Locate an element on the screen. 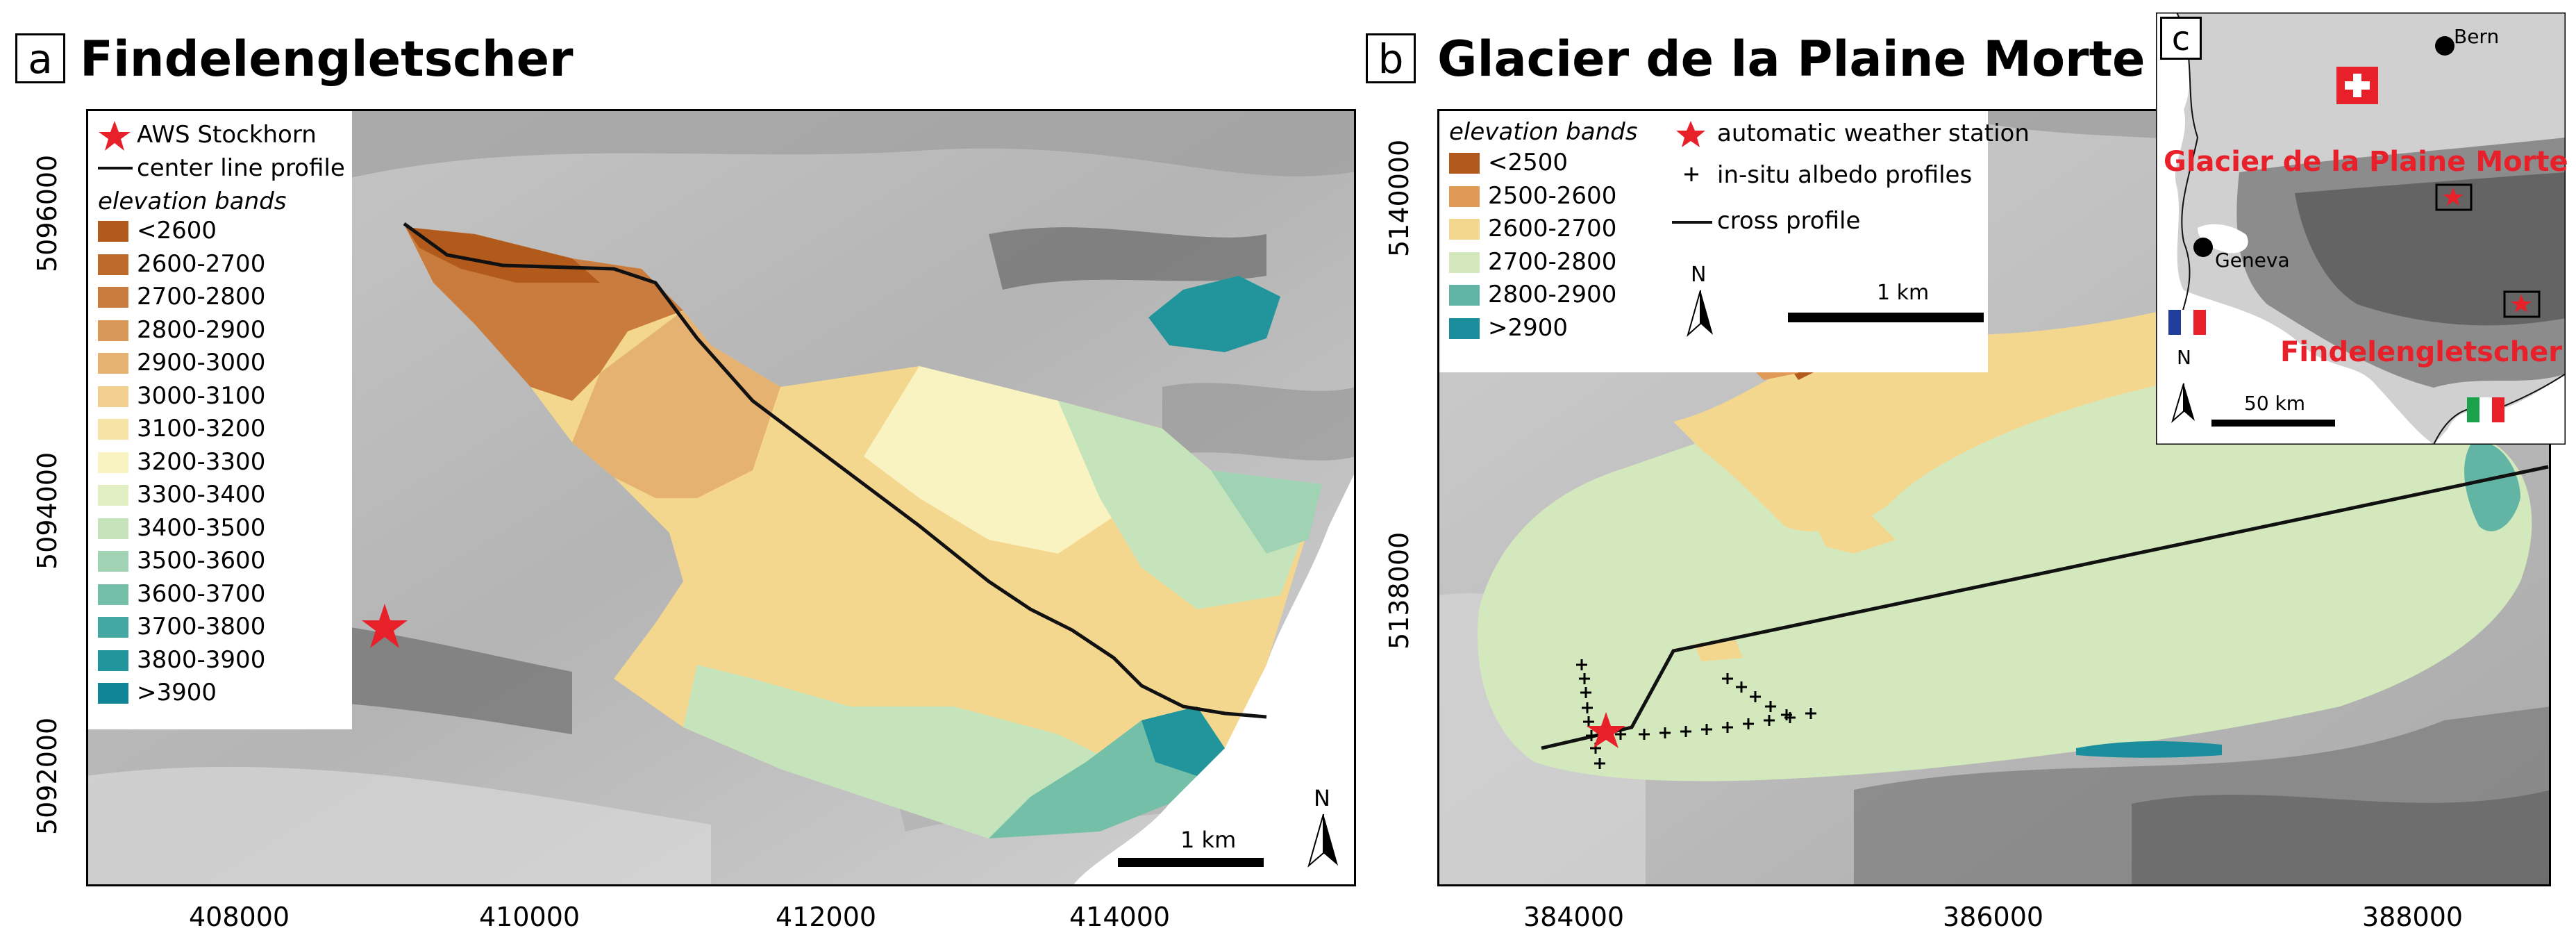  panel-a-letter: a is located at coordinates (40, 58).